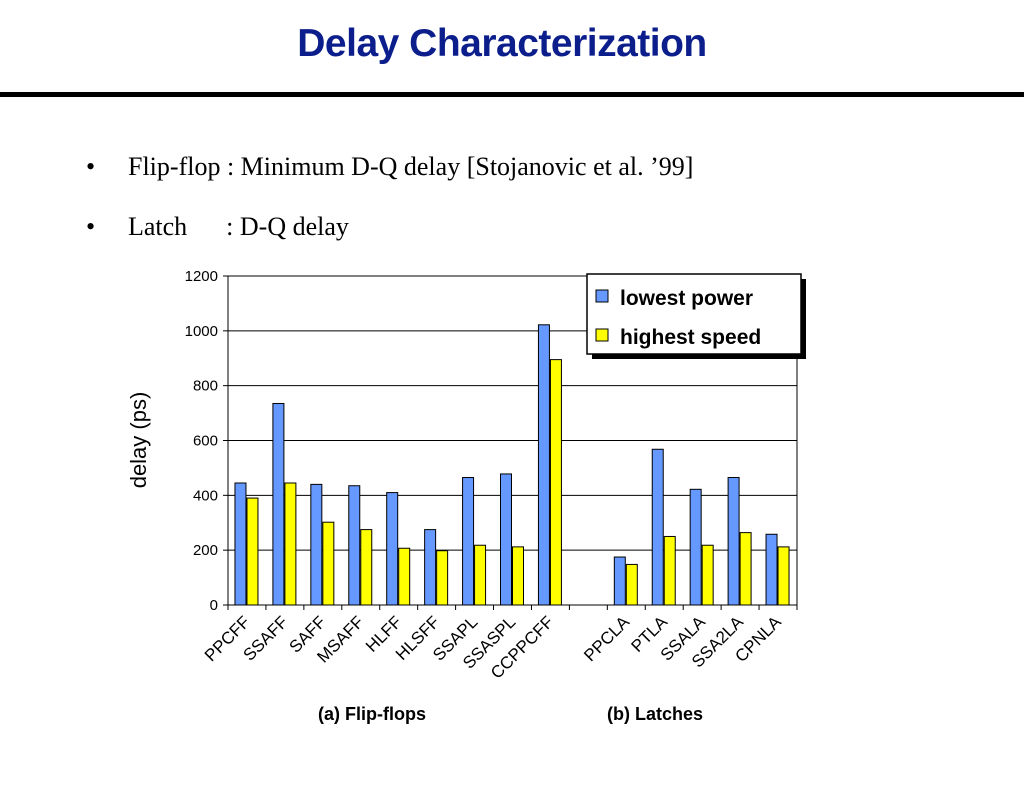 The width and height of the screenshot is (1024, 791). What do you see at coordinates (201, 276) in the screenshot?
I see `y-tick-label: 1200` at bounding box center [201, 276].